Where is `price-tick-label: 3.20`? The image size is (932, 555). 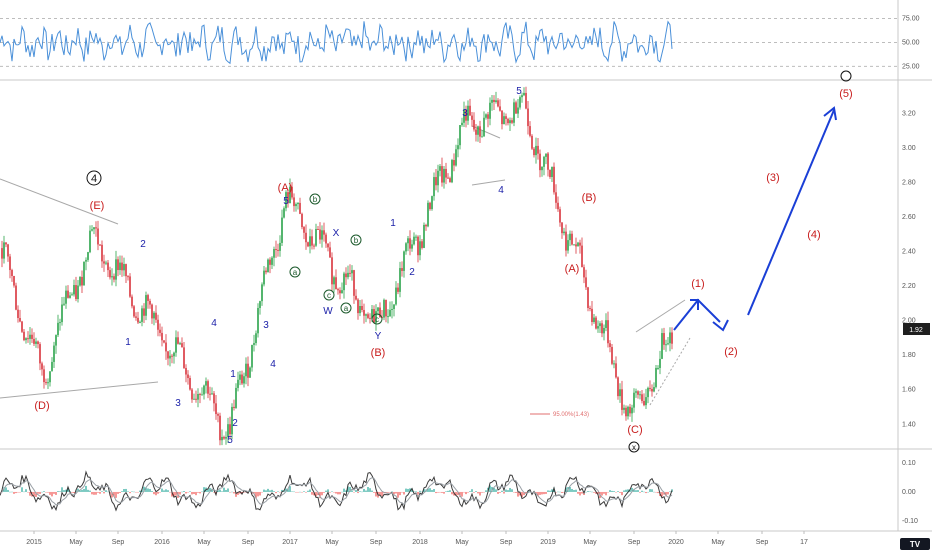
price-tick-label: 3.20 is located at coordinates (909, 113).